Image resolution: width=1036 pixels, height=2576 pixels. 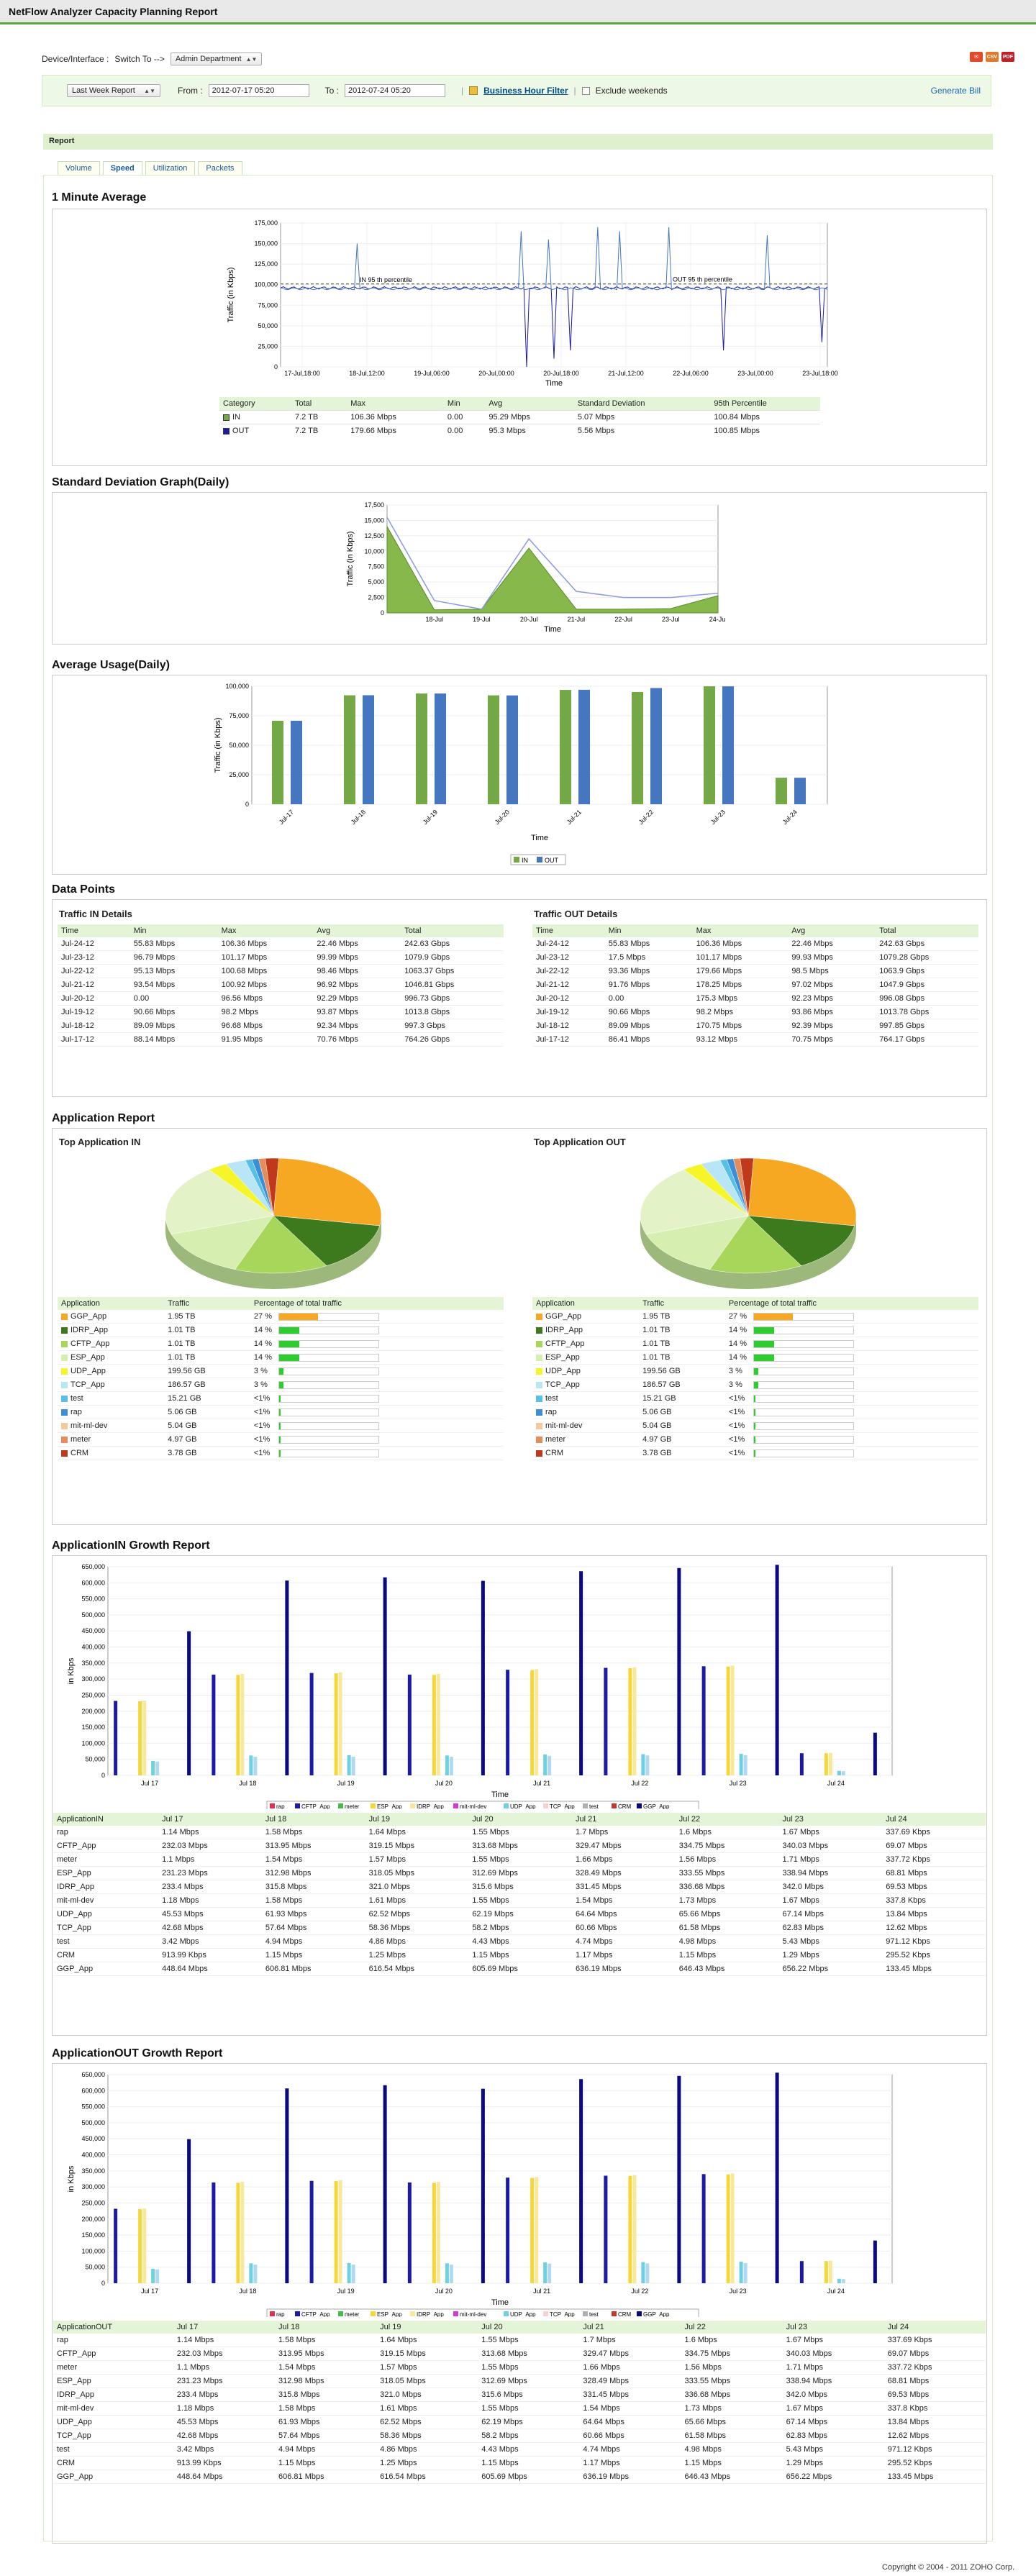 What do you see at coordinates (89, 1371) in the screenshot?
I see `app-name: UDP_App` at bounding box center [89, 1371].